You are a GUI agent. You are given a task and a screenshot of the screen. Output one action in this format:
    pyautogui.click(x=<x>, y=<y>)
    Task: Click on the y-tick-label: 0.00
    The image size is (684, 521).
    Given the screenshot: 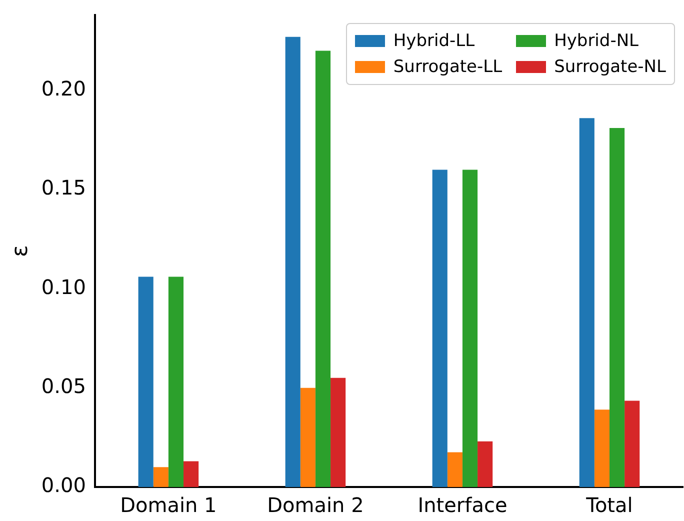 What is the action you would take?
    pyautogui.click(x=63, y=485)
    